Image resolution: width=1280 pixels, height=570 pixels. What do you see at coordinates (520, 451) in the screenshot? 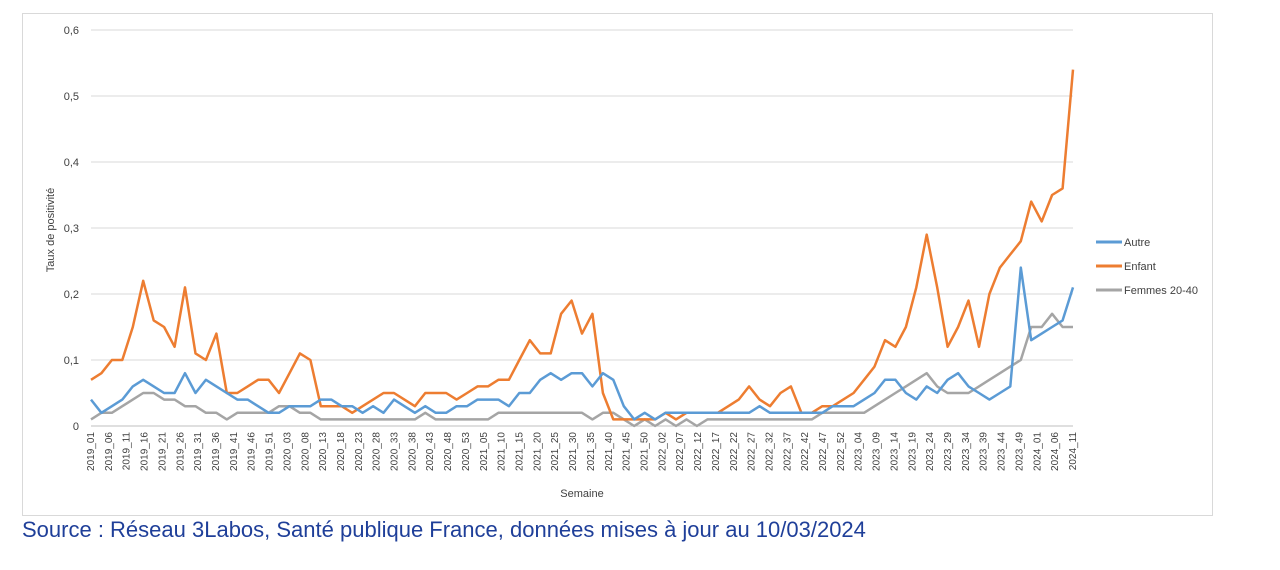
I see `x-tick-label: 2021_15` at bounding box center [520, 451].